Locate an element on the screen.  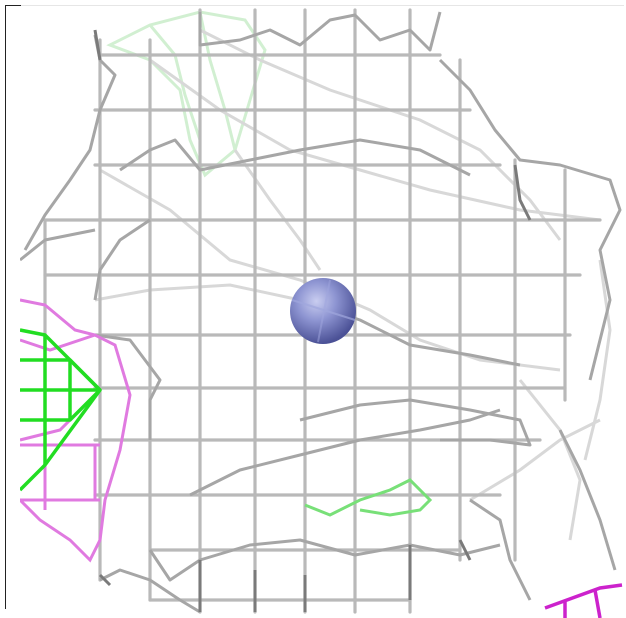
viewport-border-top-light is located at coordinates (322, 5).